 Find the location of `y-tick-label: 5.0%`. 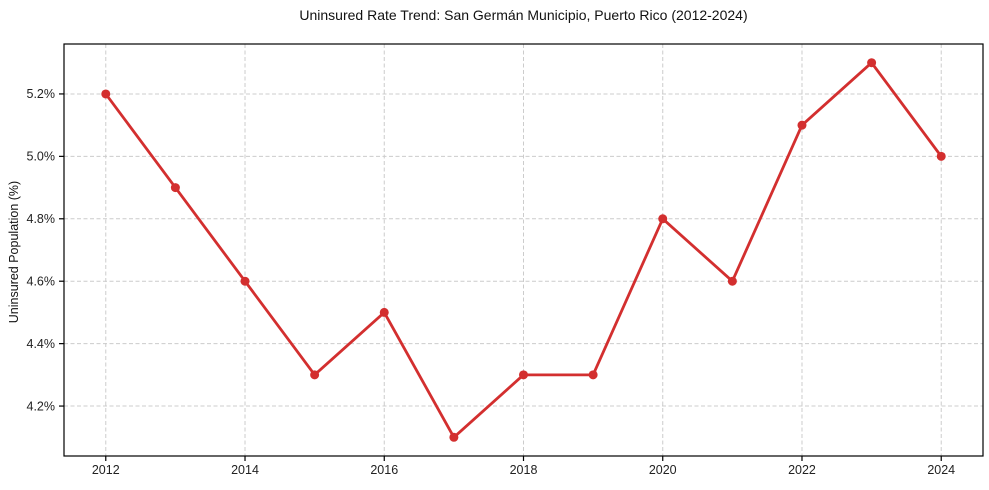

y-tick-label: 5.0% is located at coordinates (41, 157).